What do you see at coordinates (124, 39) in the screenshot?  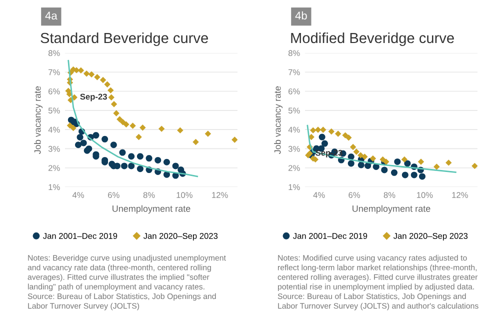 I see `chart-title: Standard Beveridge curve` at bounding box center [124, 39].